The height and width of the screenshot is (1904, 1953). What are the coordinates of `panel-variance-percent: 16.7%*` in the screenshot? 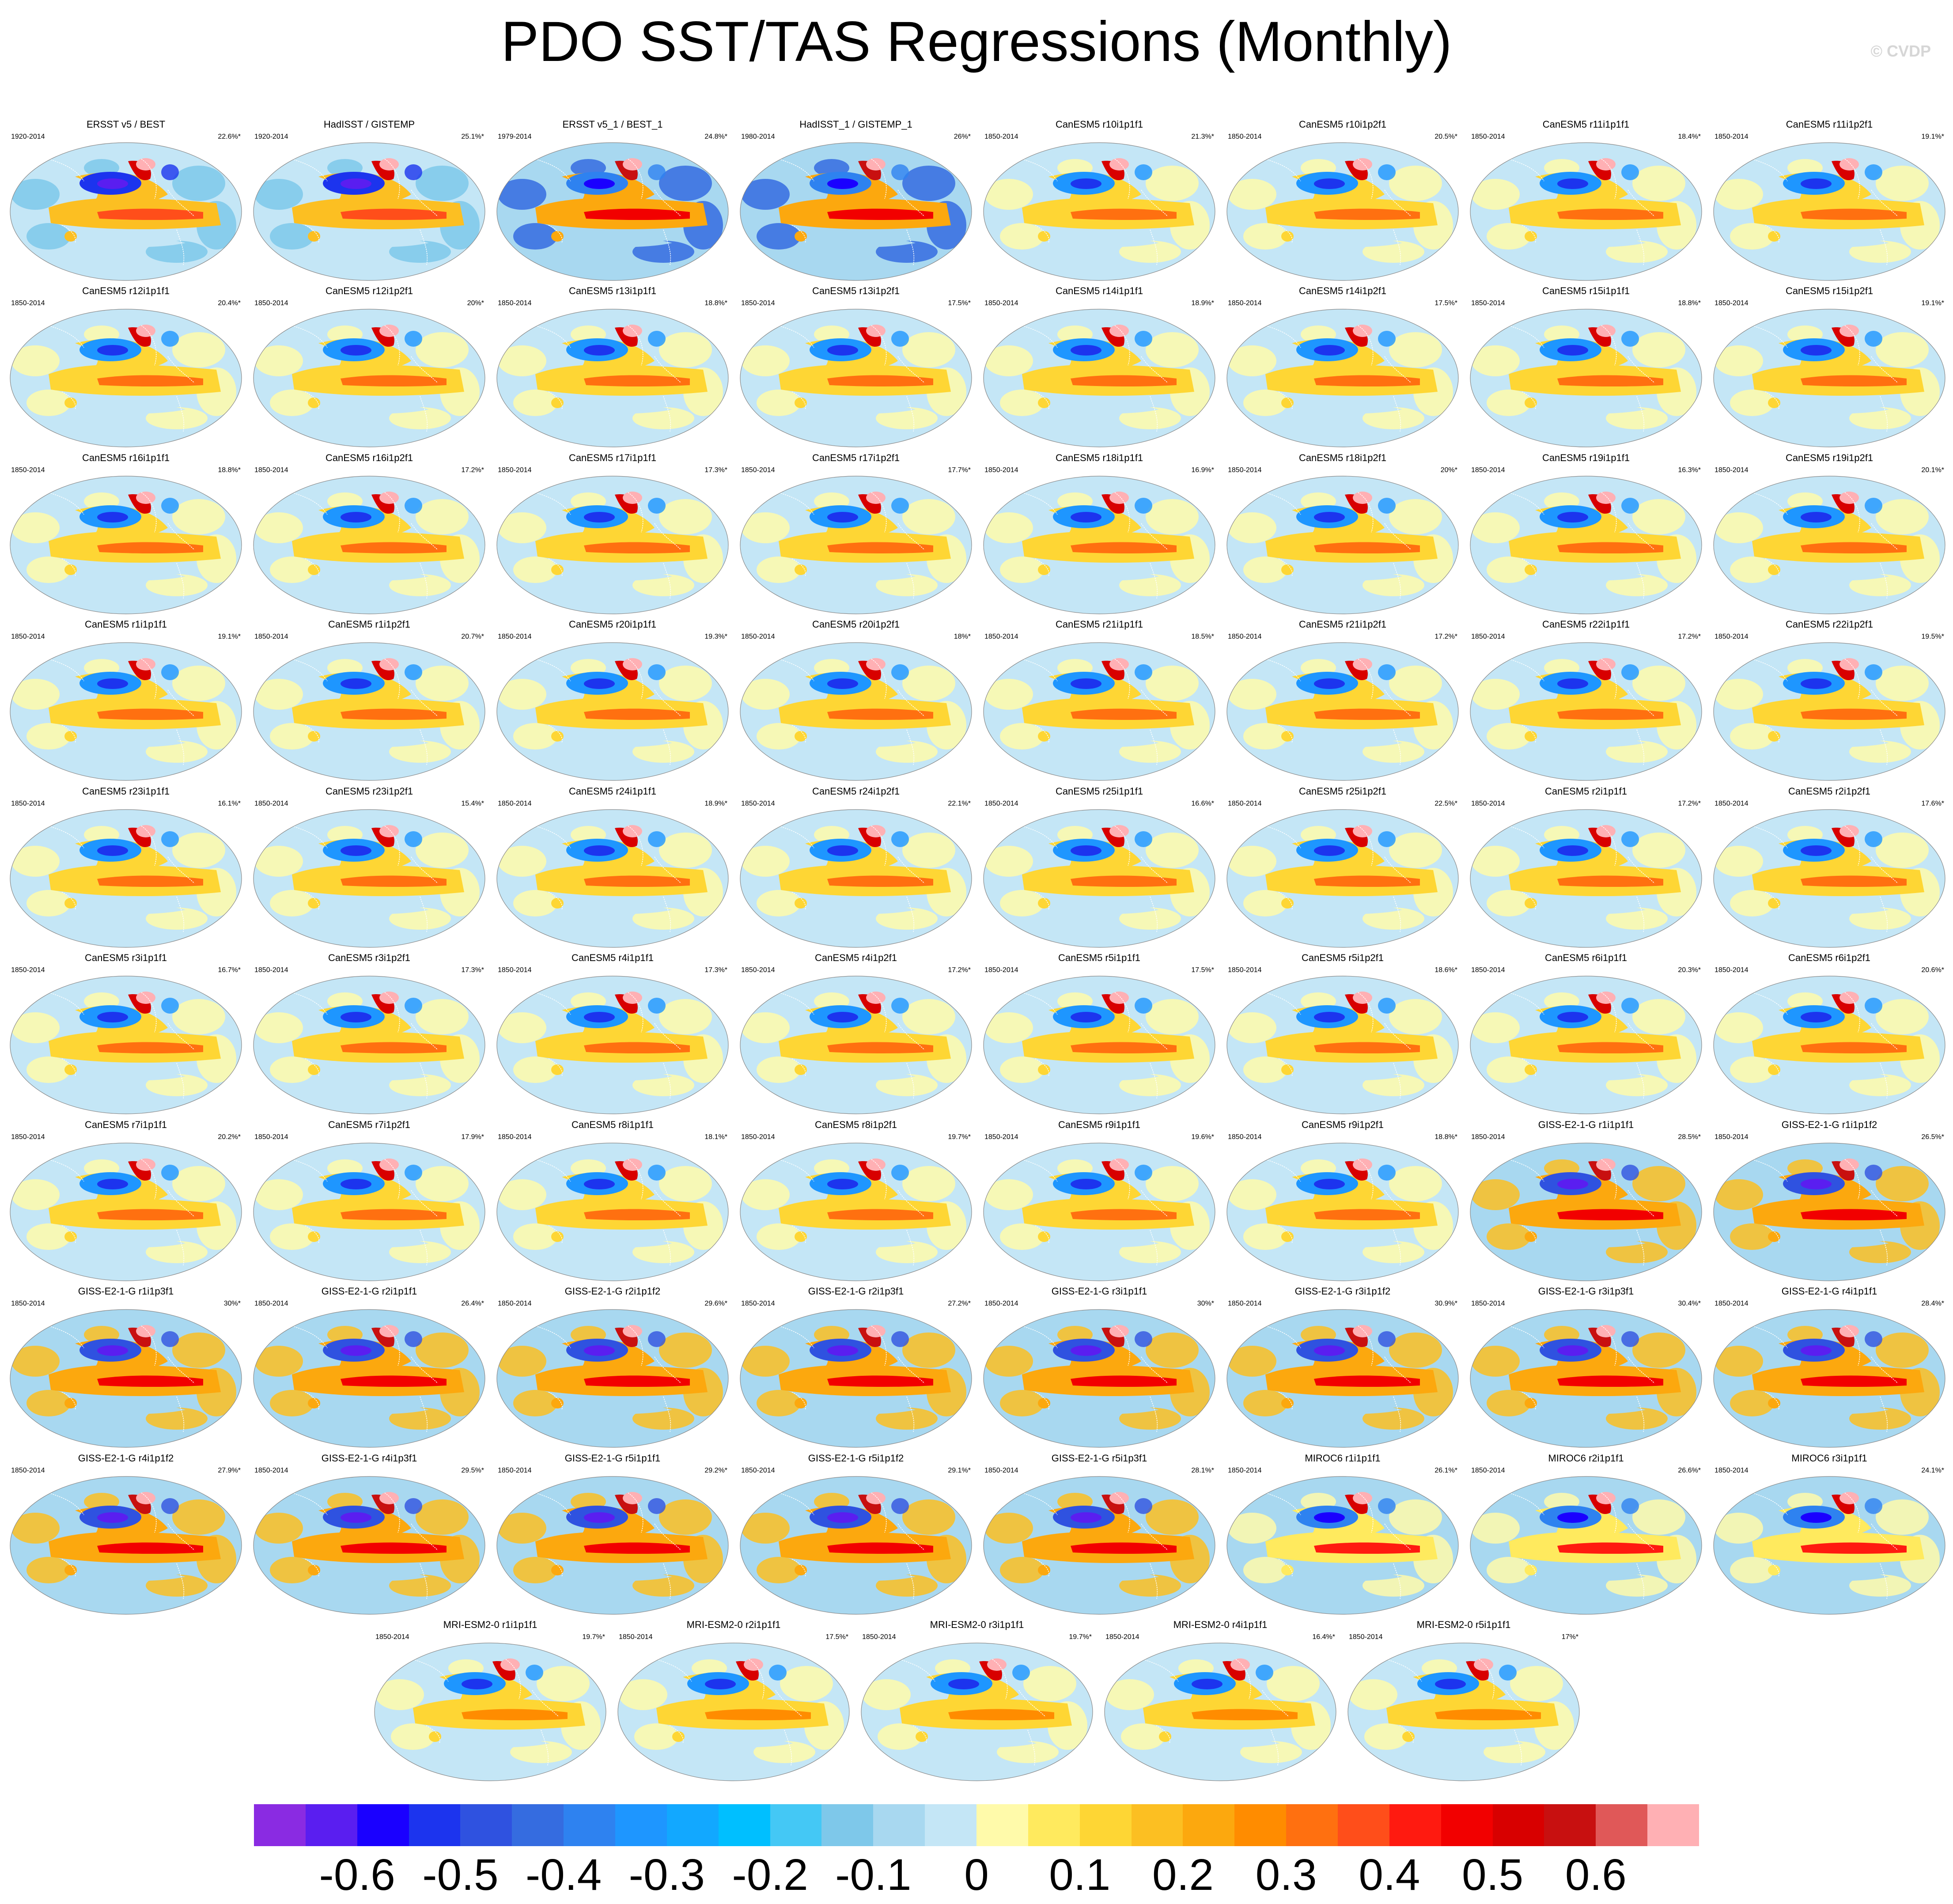 It's located at (229, 970).